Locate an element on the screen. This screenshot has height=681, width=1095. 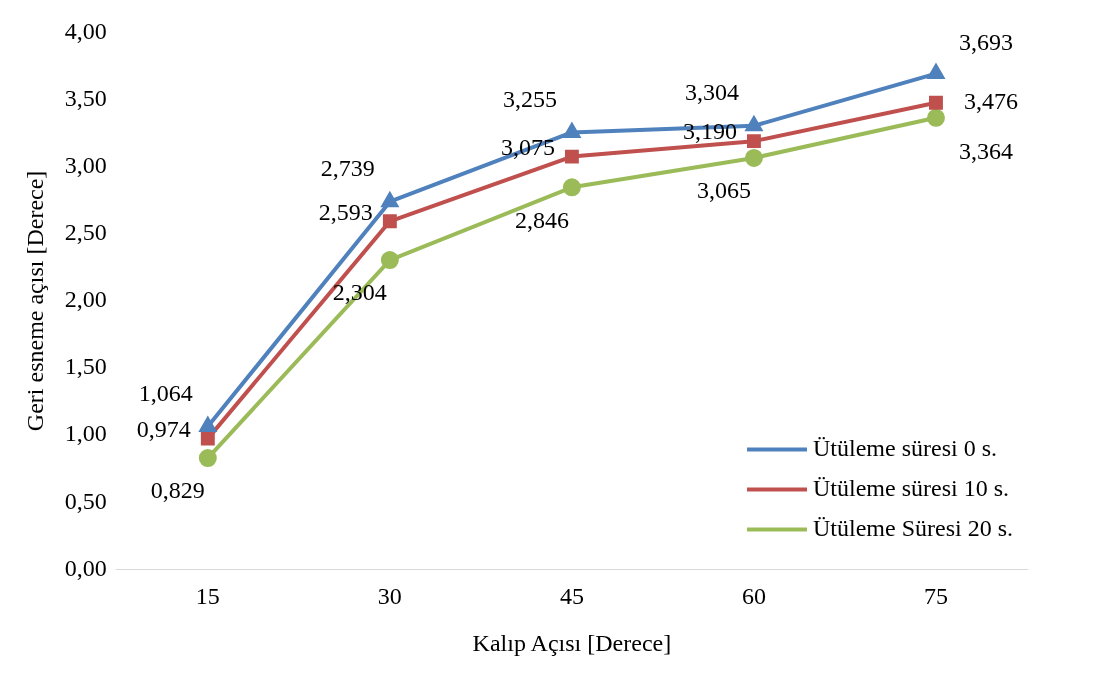
x-axis-title: Kalıp Açısı [Derece] is located at coordinates (572, 642).